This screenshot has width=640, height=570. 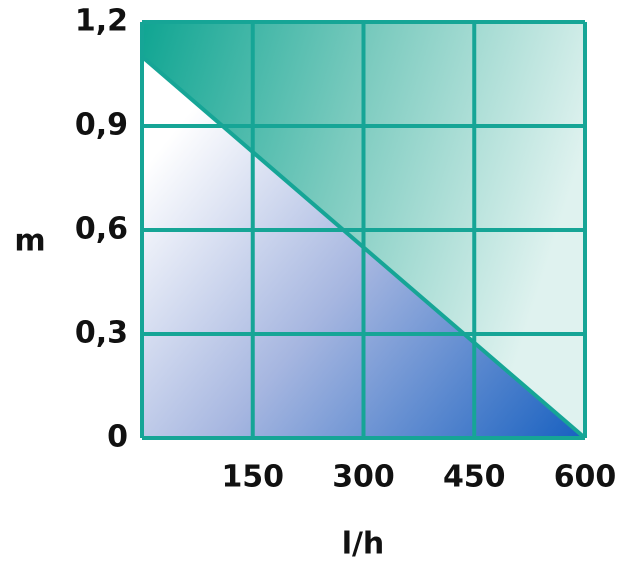 What do you see at coordinates (252, 477) in the screenshot?
I see `x-tick-label: 150` at bounding box center [252, 477].